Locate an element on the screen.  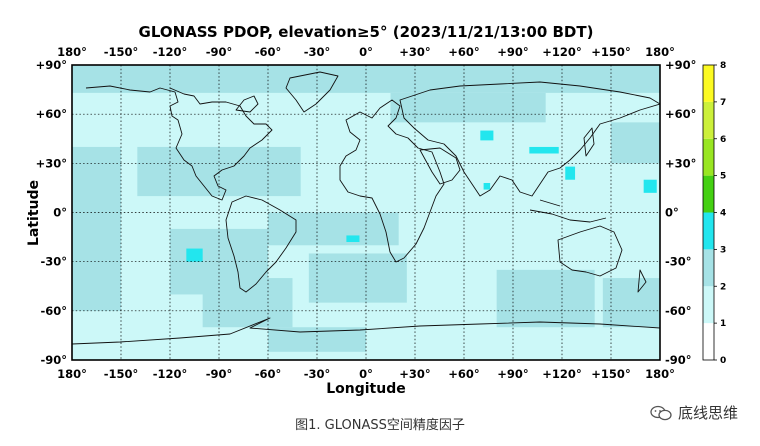
colorbar-tick-label: 4 is located at coordinates (723, 214).